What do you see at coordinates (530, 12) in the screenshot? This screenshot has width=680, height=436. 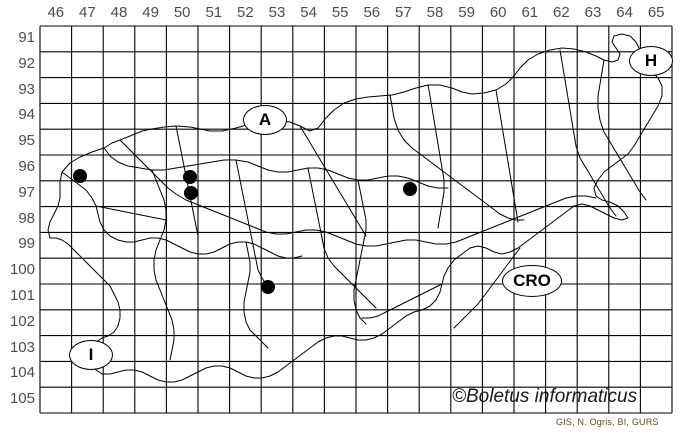 I see `axis-x-tick-61: 61` at bounding box center [530, 12].